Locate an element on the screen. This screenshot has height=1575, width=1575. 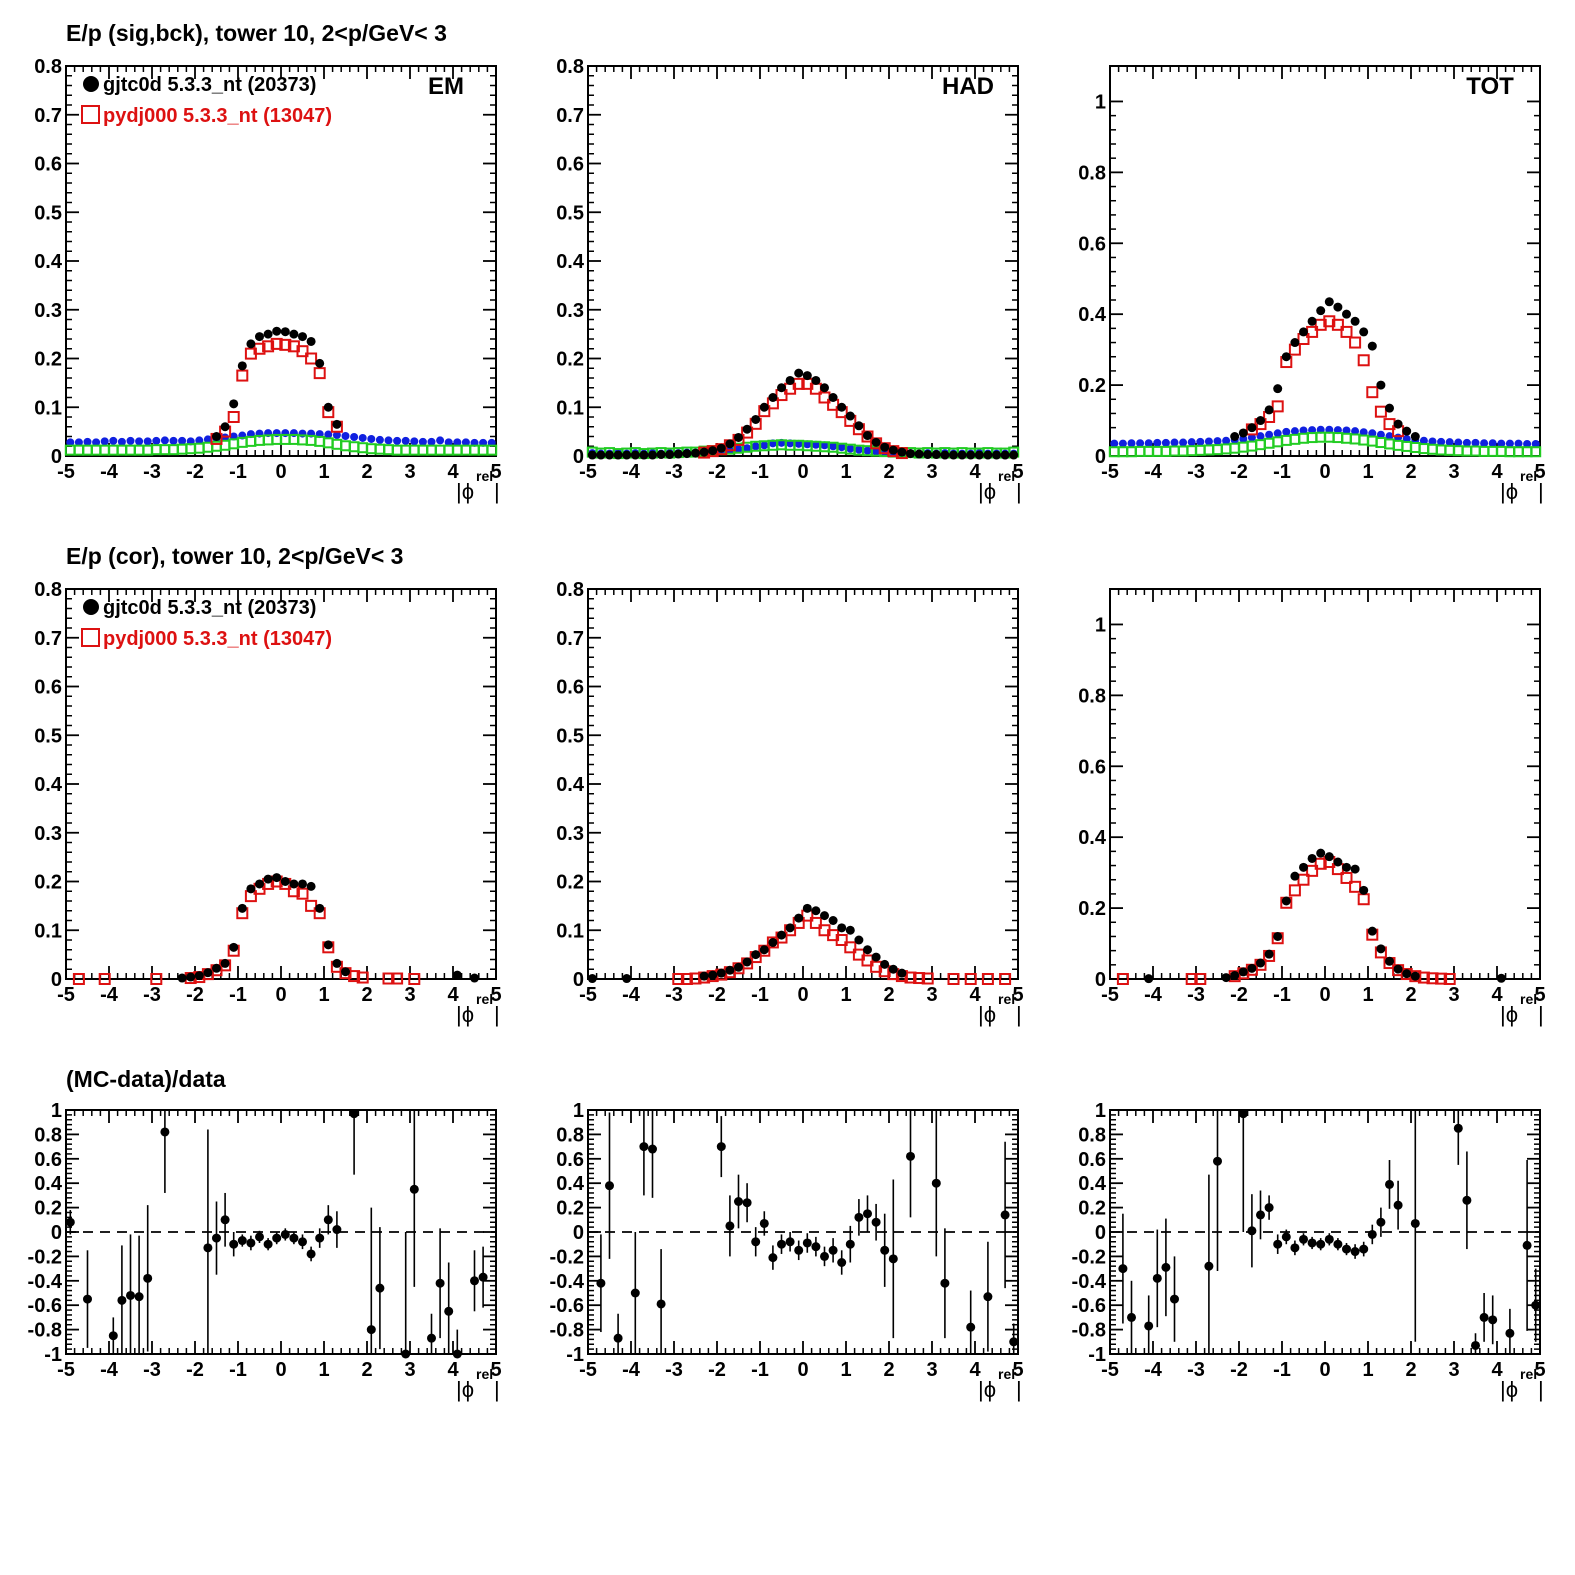
y-tick-label: 0.5 is located at coordinates (48, 736).